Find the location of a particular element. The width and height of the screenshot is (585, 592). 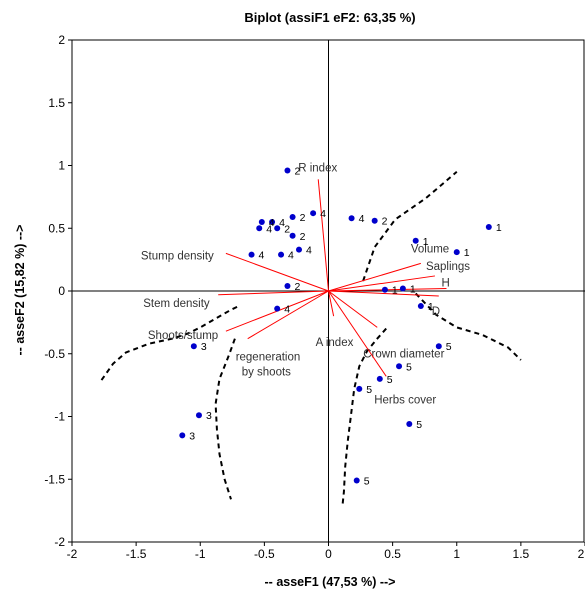

chart-title: Biplot (assiF1 eF2: 63,35 %) is located at coordinates (329, 17).